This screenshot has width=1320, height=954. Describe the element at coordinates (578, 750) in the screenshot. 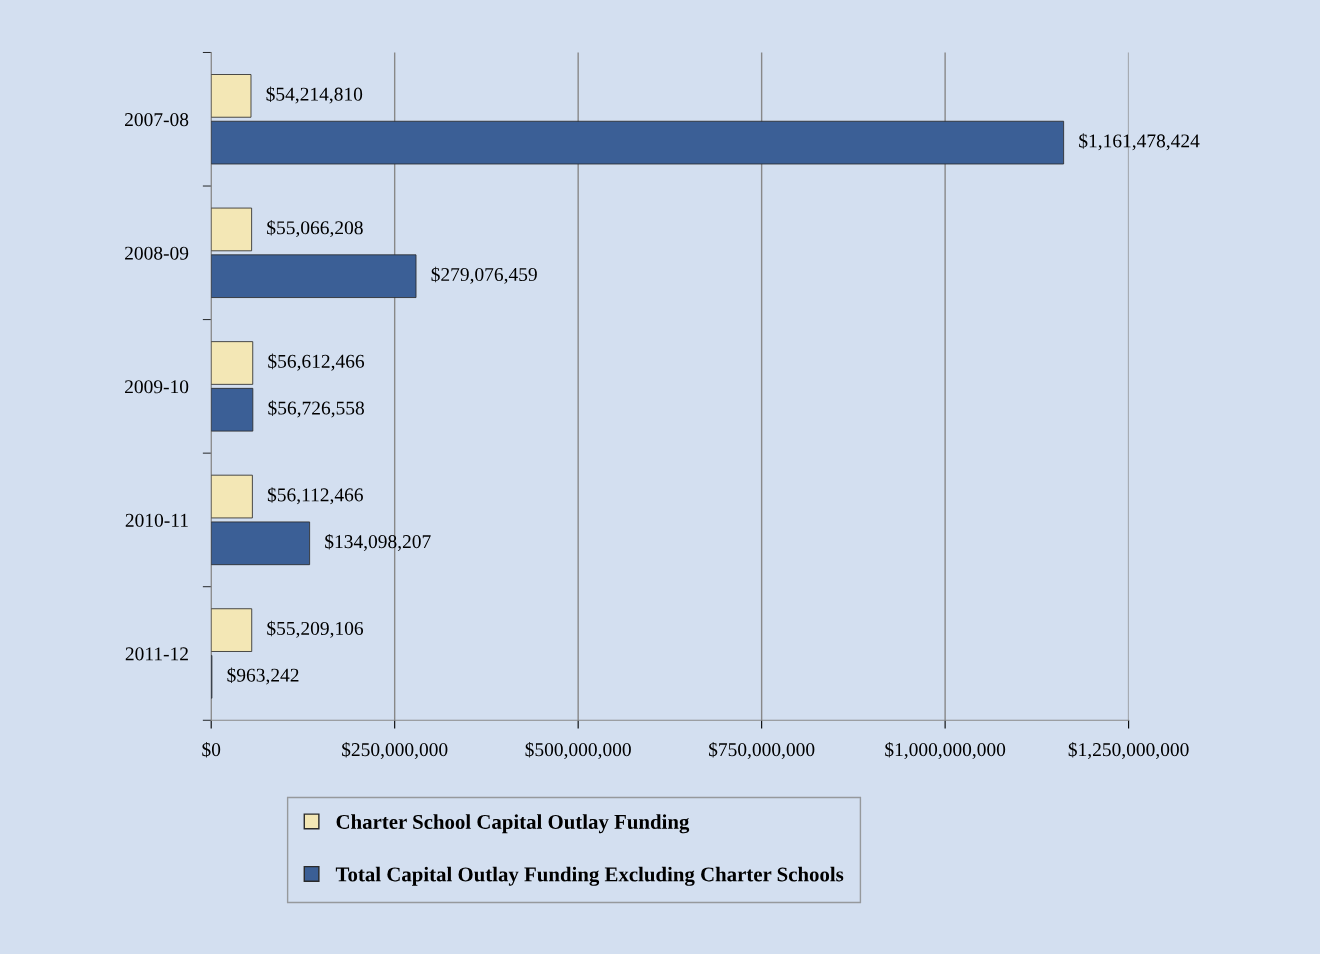

I see `x-tick-label: $500,000,000` at that location.